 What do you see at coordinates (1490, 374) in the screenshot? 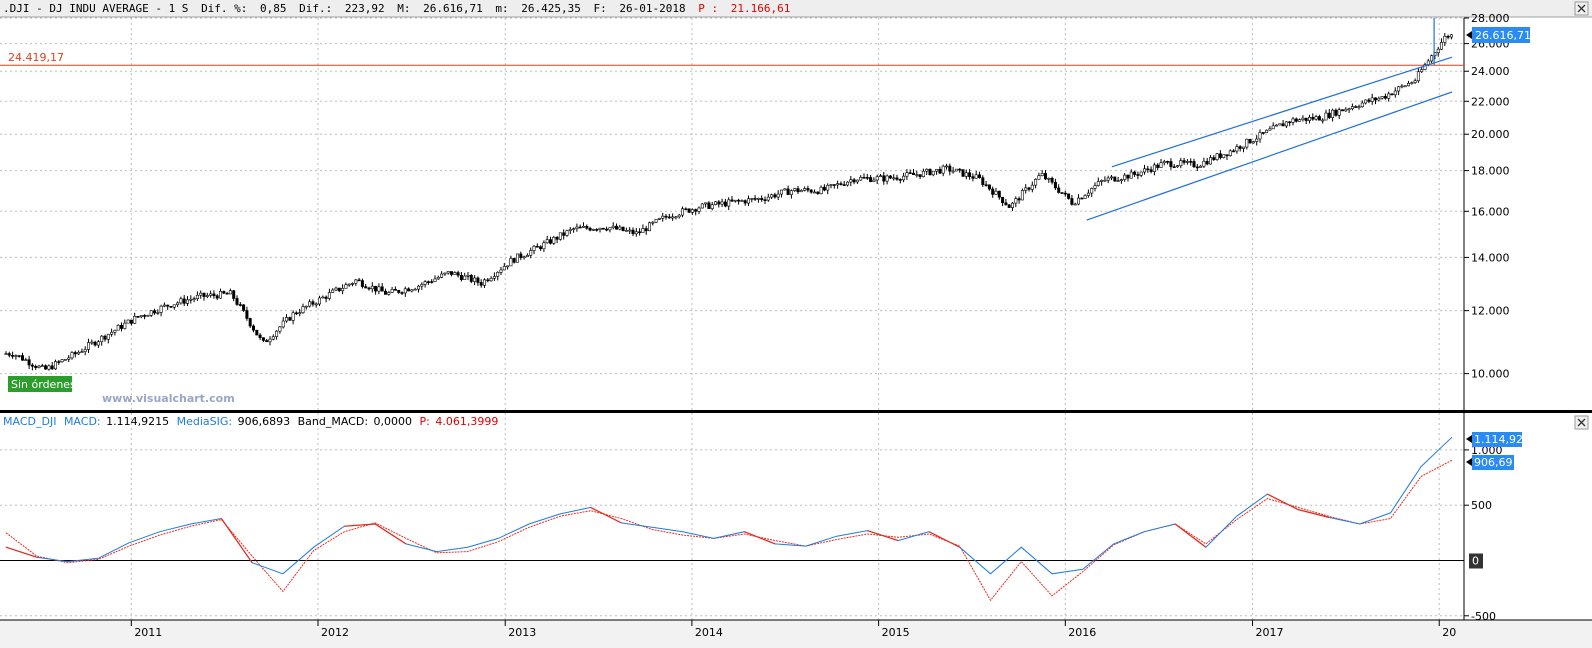
I see `price-y-tick-label: 10.000` at bounding box center [1490, 374].